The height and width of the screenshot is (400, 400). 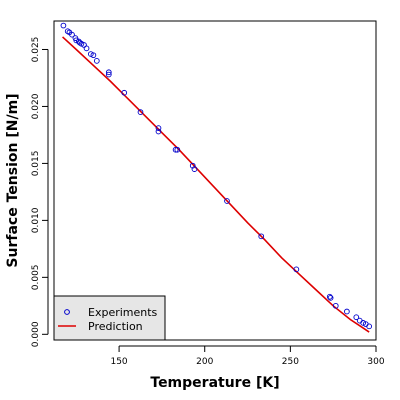 What do you see at coordinates (204, 362) in the screenshot?
I see `x-tick-label: 200` at bounding box center [204, 362].